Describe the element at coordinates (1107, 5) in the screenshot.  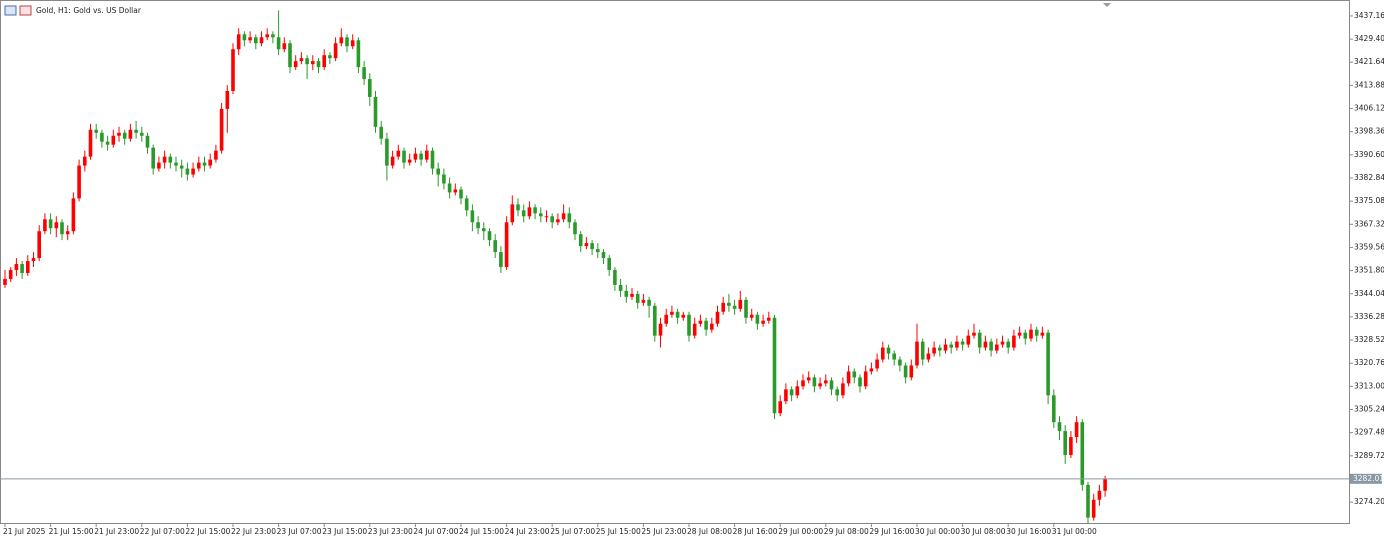
I see `shift-marker` at that location.